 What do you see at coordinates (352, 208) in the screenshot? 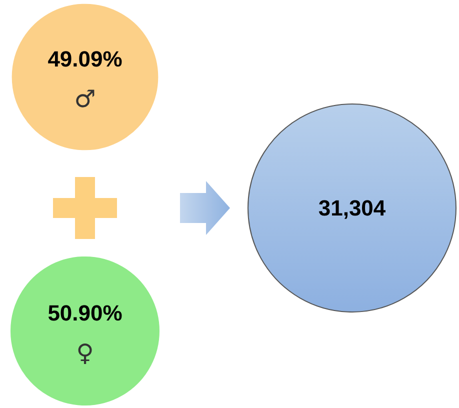
I see `text: 31,304` at bounding box center [352, 208].